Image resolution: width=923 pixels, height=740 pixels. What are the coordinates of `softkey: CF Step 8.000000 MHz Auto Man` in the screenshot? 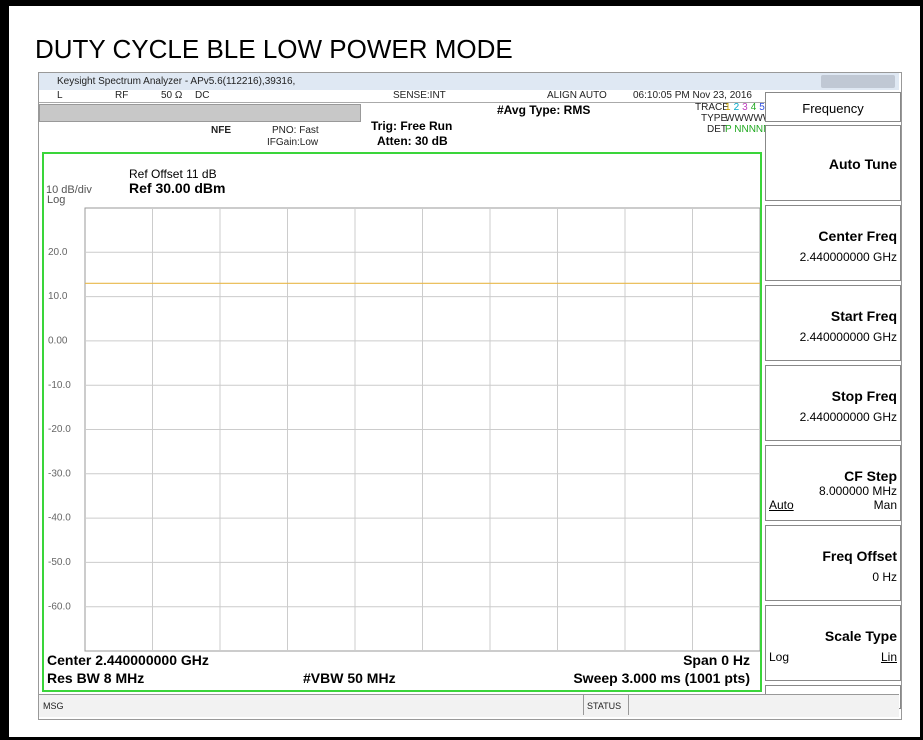 It's located at (833, 483).